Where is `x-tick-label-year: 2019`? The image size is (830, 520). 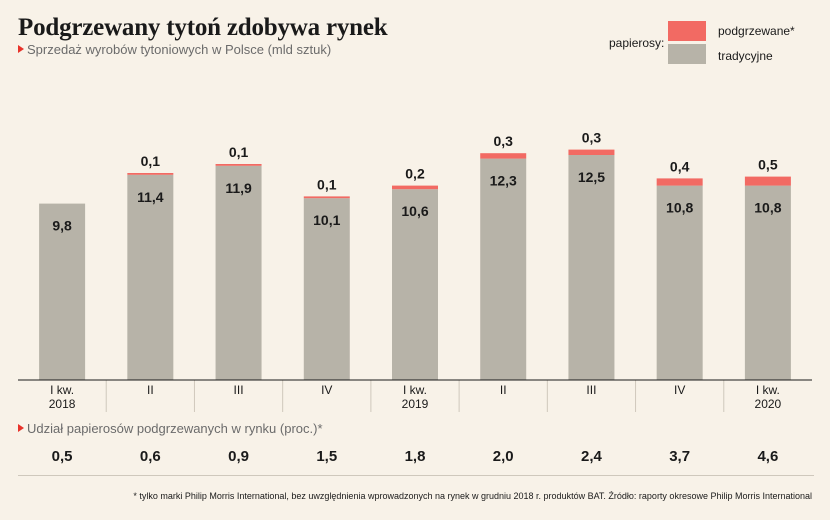 x-tick-label-year: 2019 is located at coordinates (415, 404).